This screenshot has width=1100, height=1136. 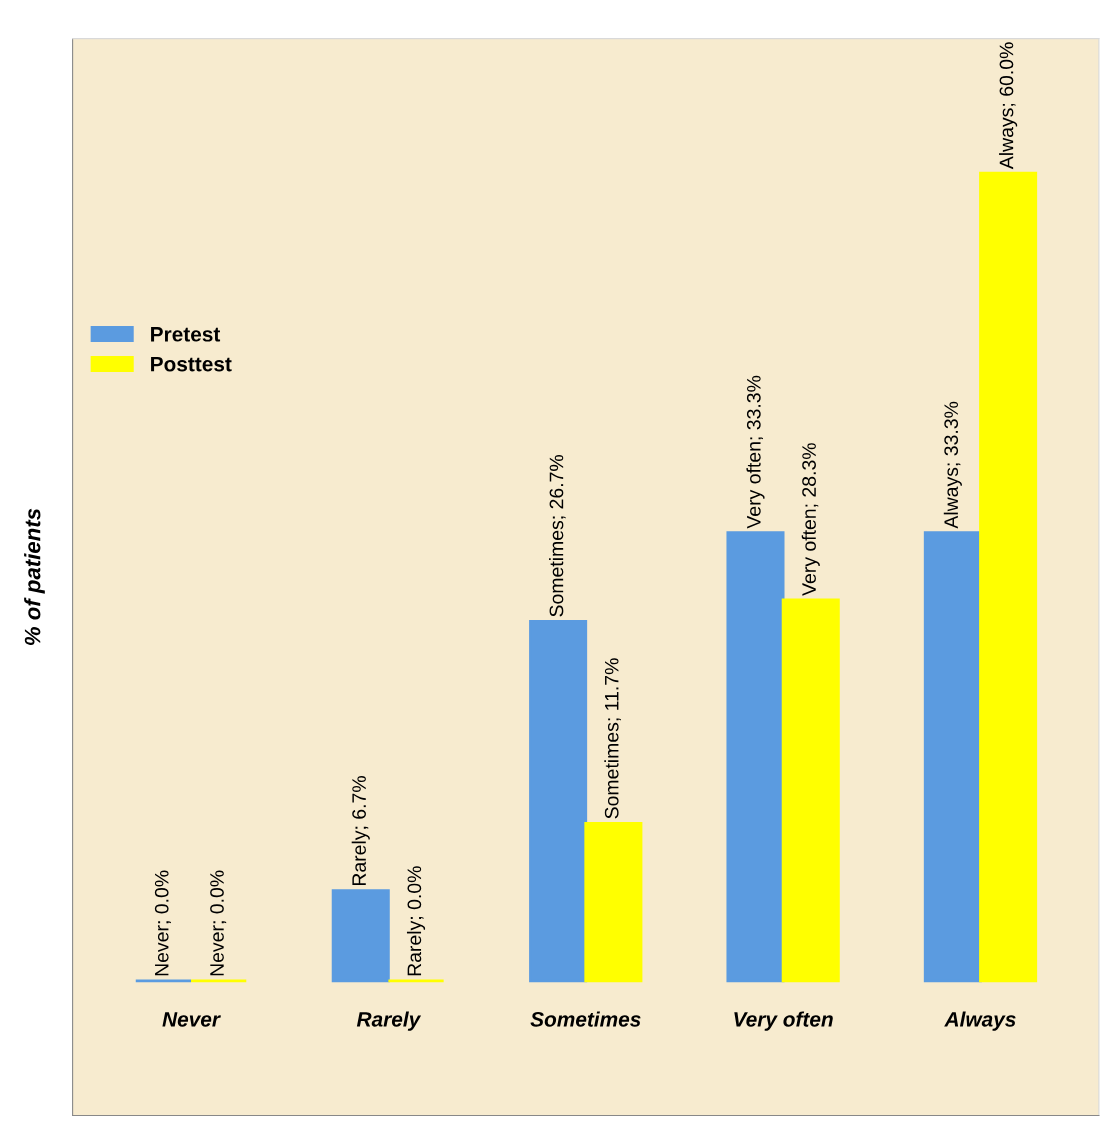 I want to click on data-label: Very often; 28.3%, so click(x=810, y=519).